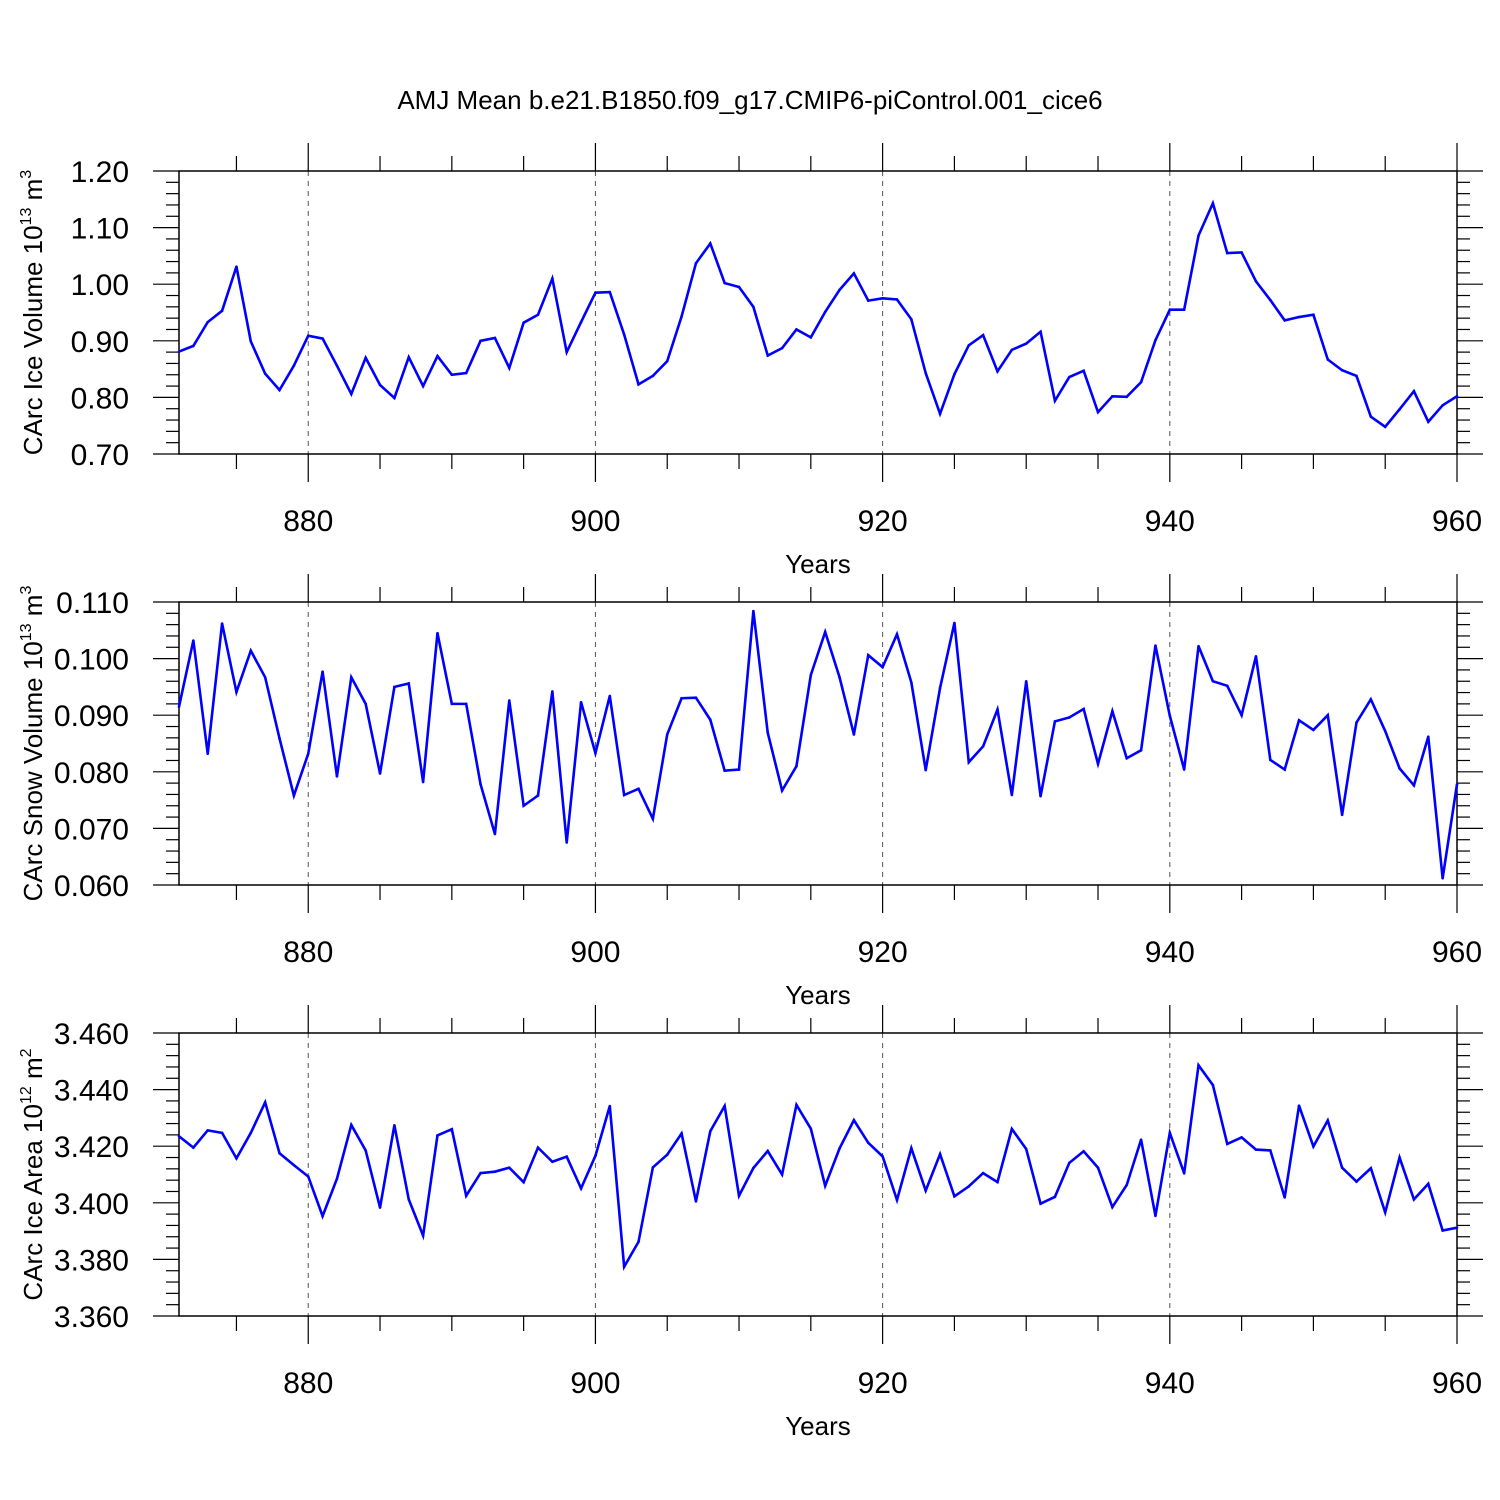 The height and width of the screenshot is (1500, 1500). What do you see at coordinates (883, 1383) in the screenshot?
I see `x-tick-label: 920` at bounding box center [883, 1383].